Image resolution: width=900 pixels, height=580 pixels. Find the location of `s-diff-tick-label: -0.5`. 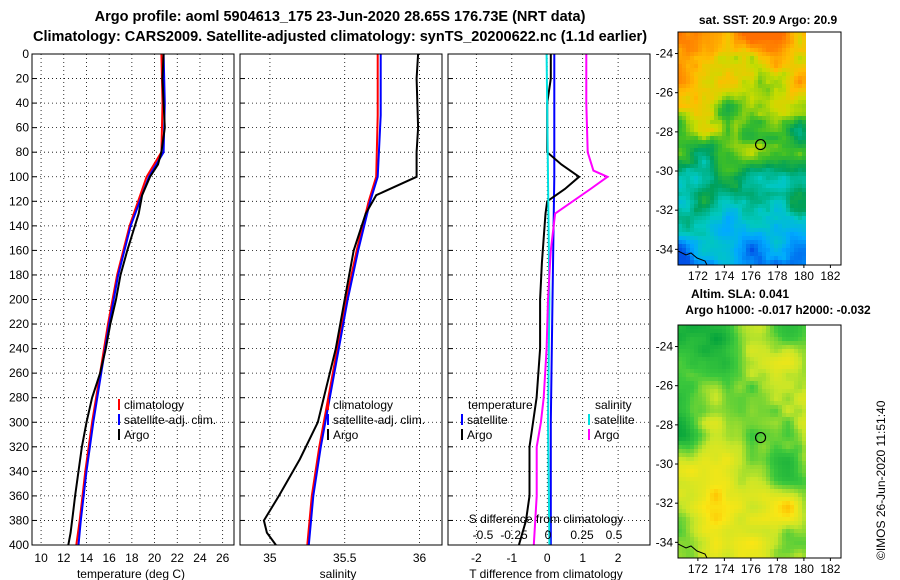

s-diff-tick-label: -0.5 is located at coordinates (483, 535).